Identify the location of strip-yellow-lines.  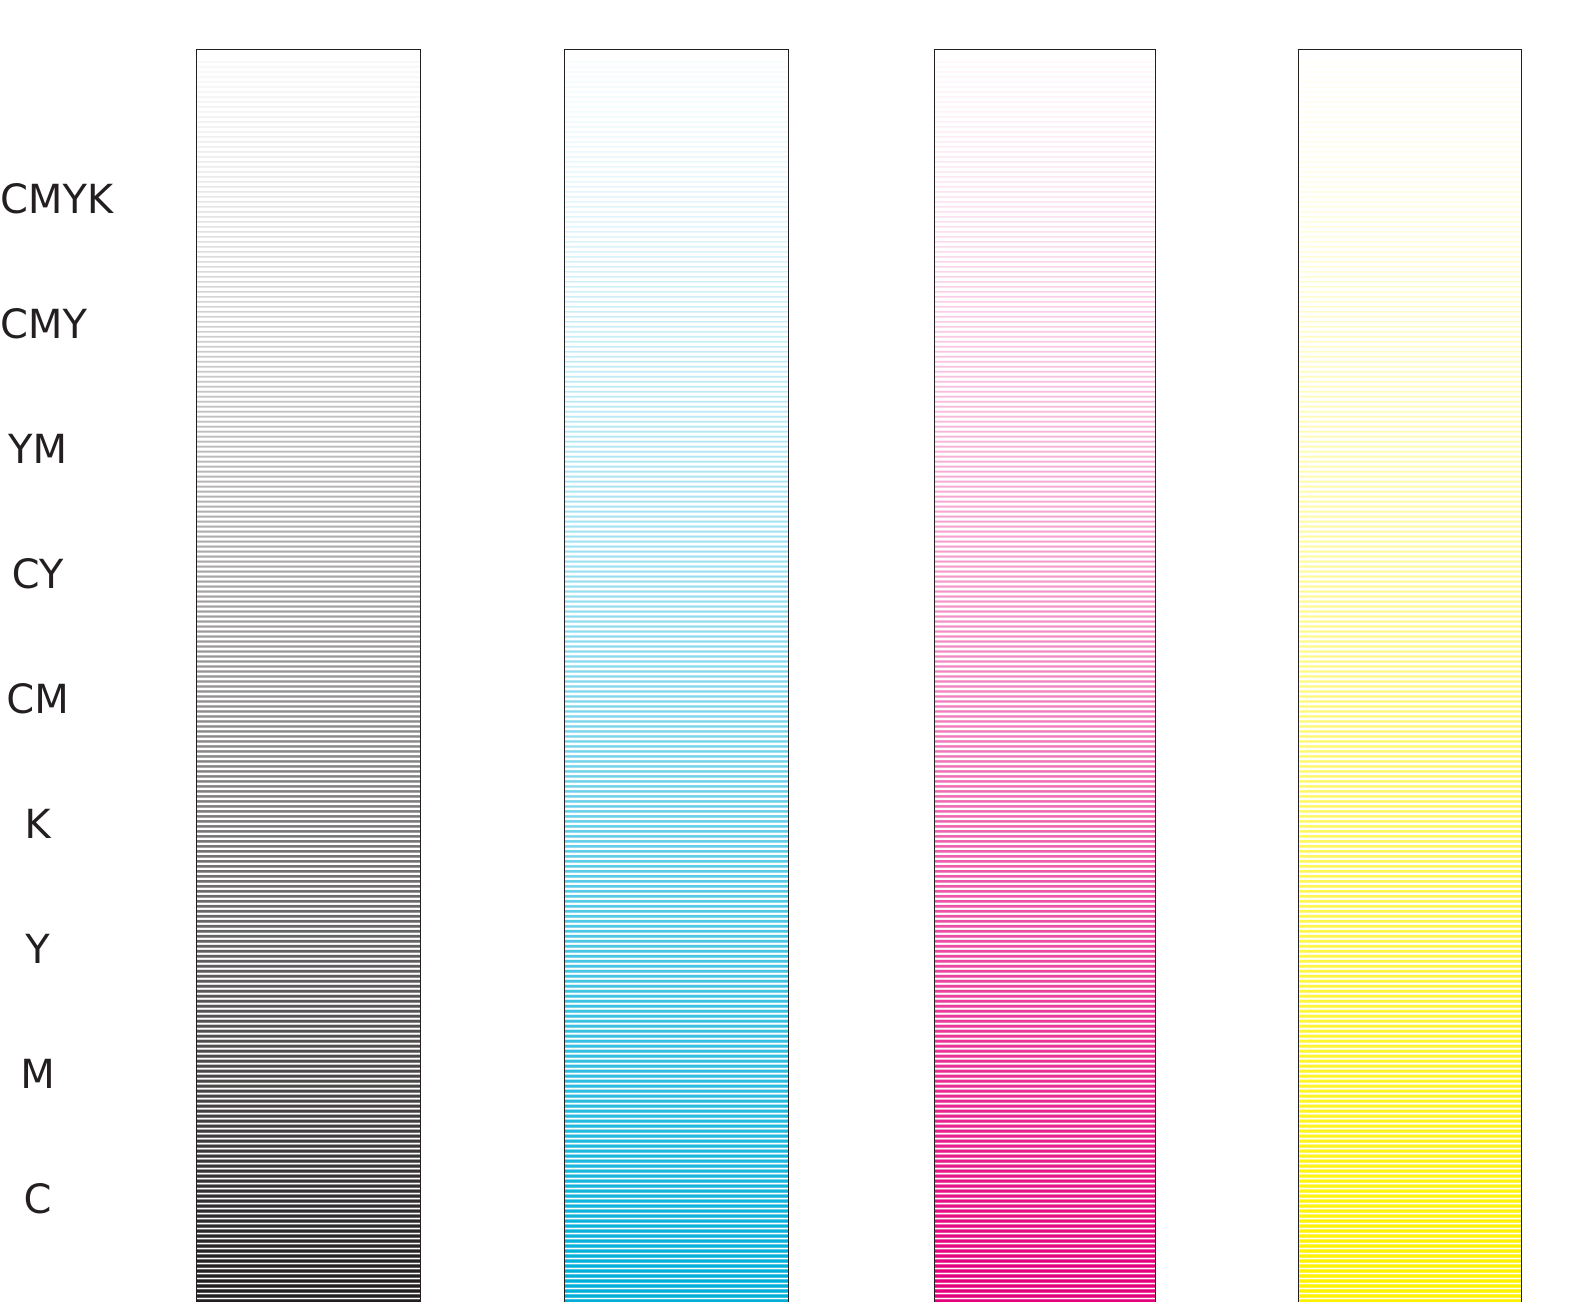
(1410, 681).